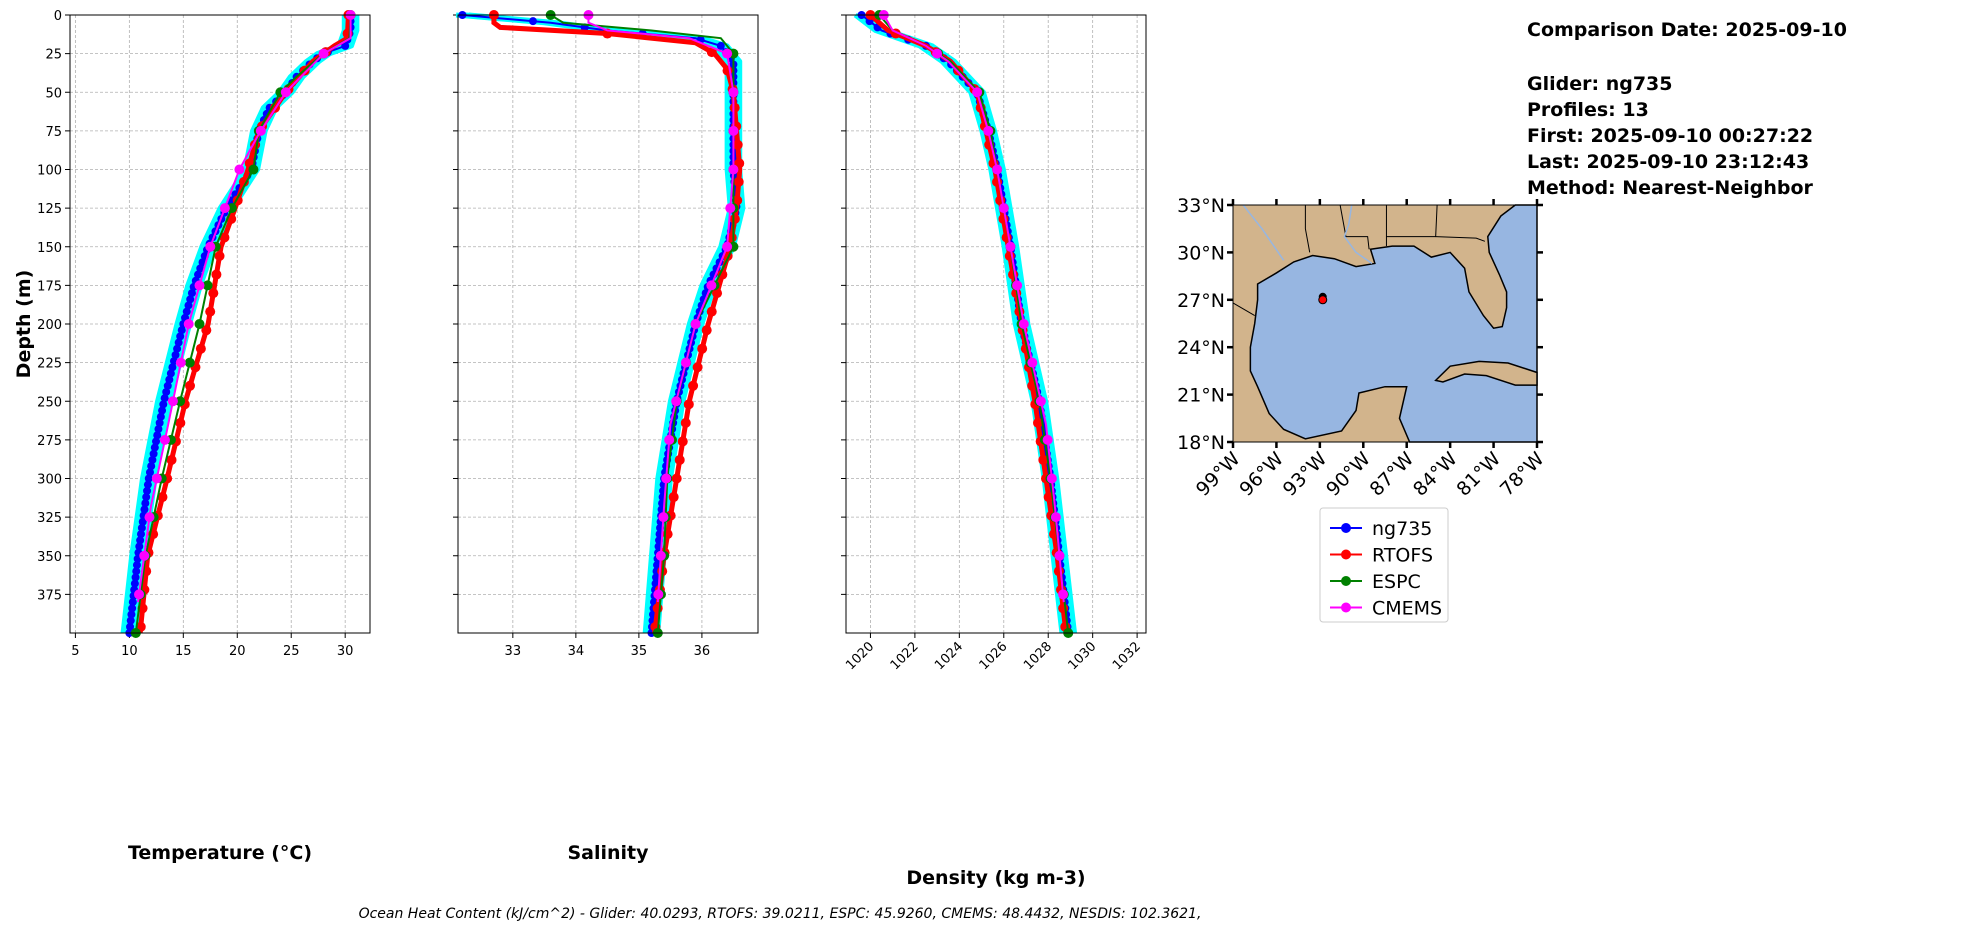  I want to click on lat-tick-label: 27°N, so click(1201, 301).